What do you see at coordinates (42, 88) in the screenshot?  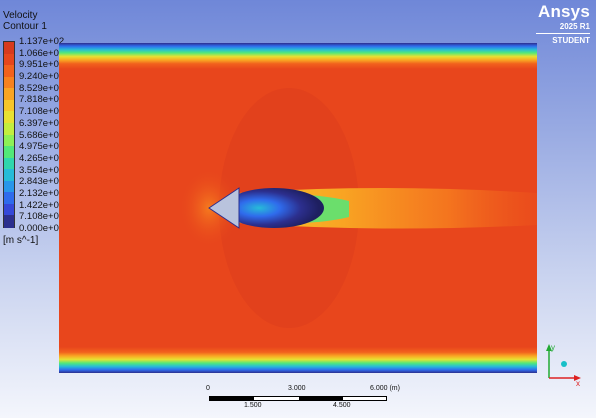 I see `legend-tick-label: 8.529e+01` at bounding box center [42, 88].